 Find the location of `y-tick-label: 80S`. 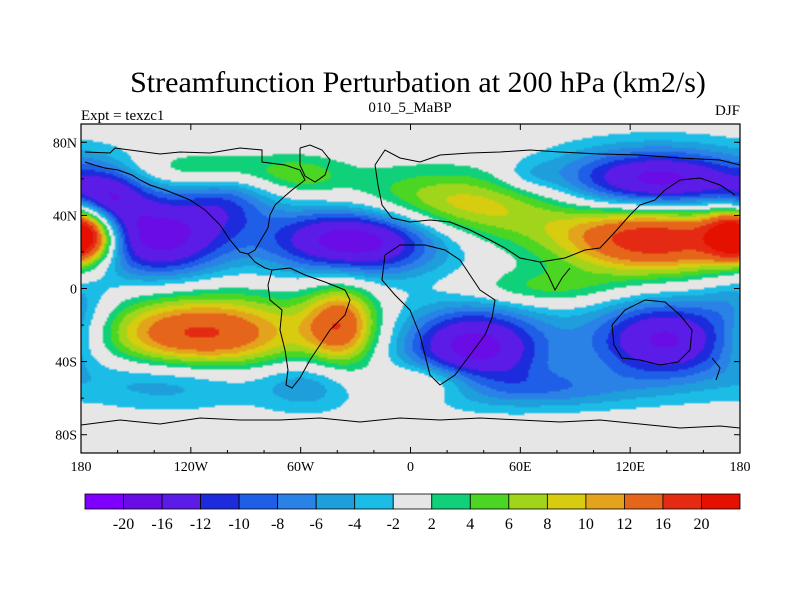

y-tick-label: 80S is located at coordinates (66, 436).